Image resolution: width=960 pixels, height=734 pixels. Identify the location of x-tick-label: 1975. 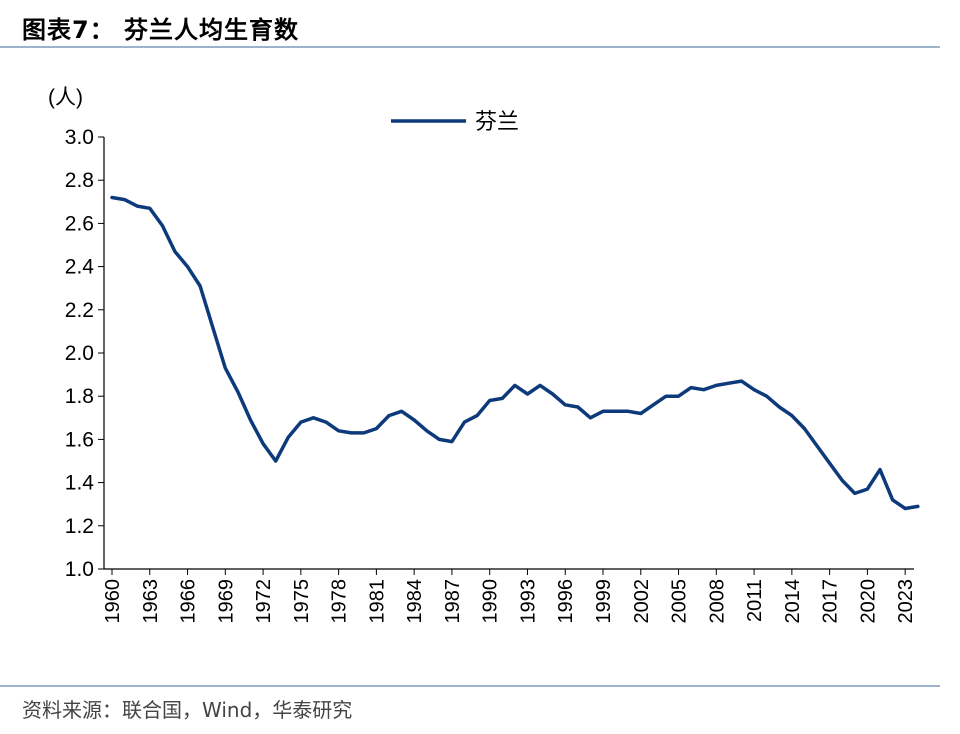
(302, 601).